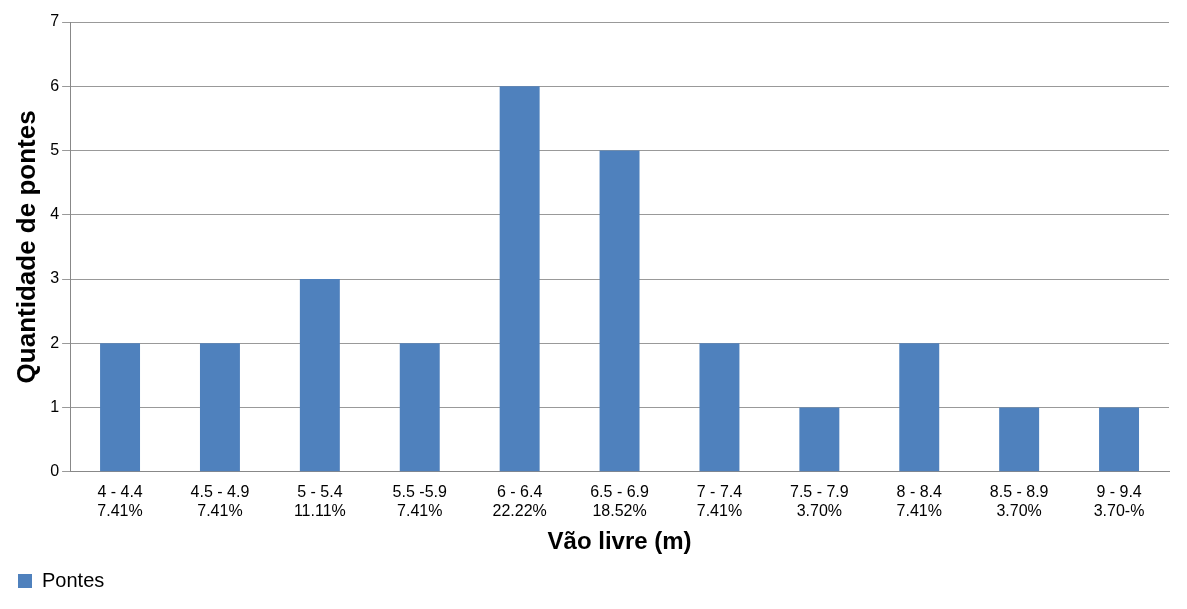 The image size is (1187, 609). What do you see at coordinates (55, 342) in the screenshot?
I see `y-tick-label: 2` at bounding box center [55, 342].